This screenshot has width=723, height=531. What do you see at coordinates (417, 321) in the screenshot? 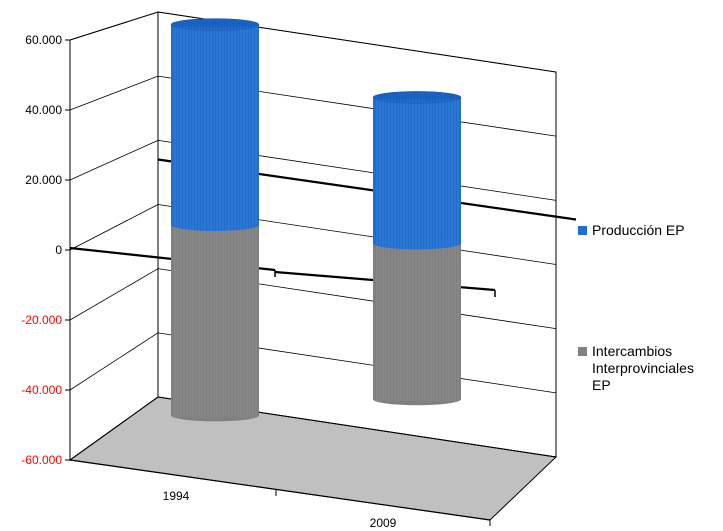
I see `bar-negative-2009` at bounding box center [417, 321].